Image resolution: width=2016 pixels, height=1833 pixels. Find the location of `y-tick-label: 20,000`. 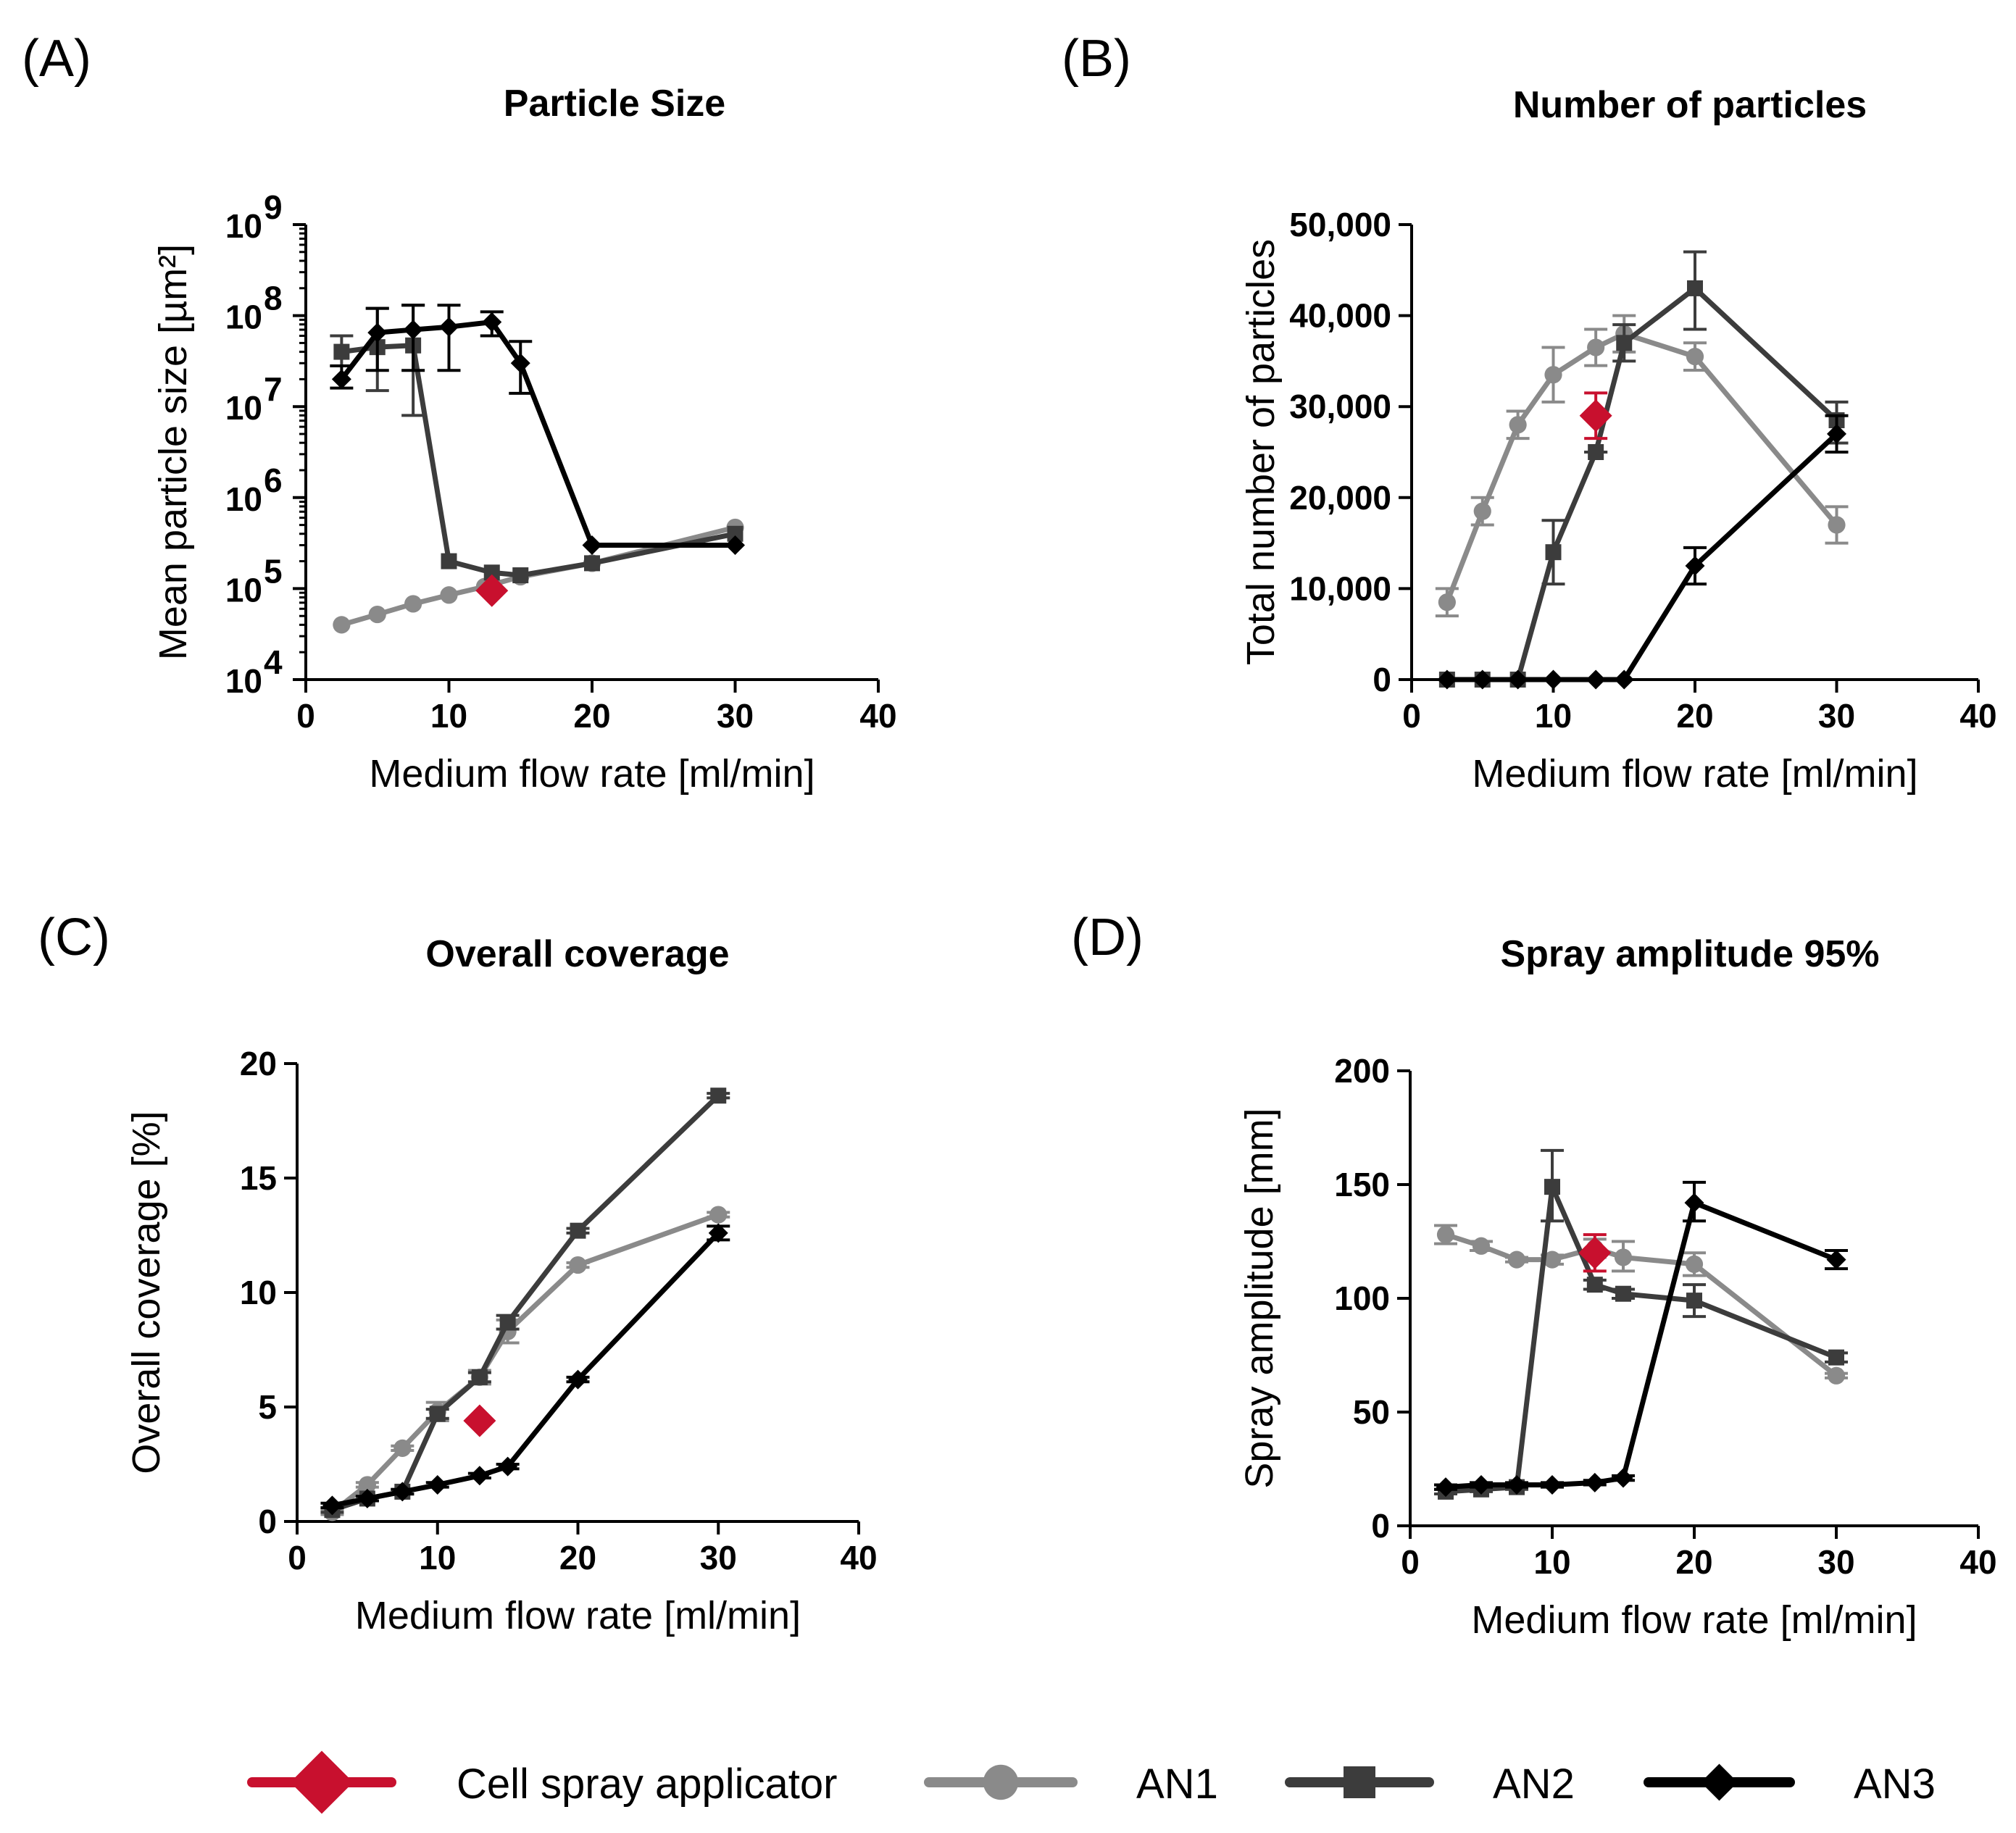

y-tick-label: 20,000 is located at coordinates (1340, 498).